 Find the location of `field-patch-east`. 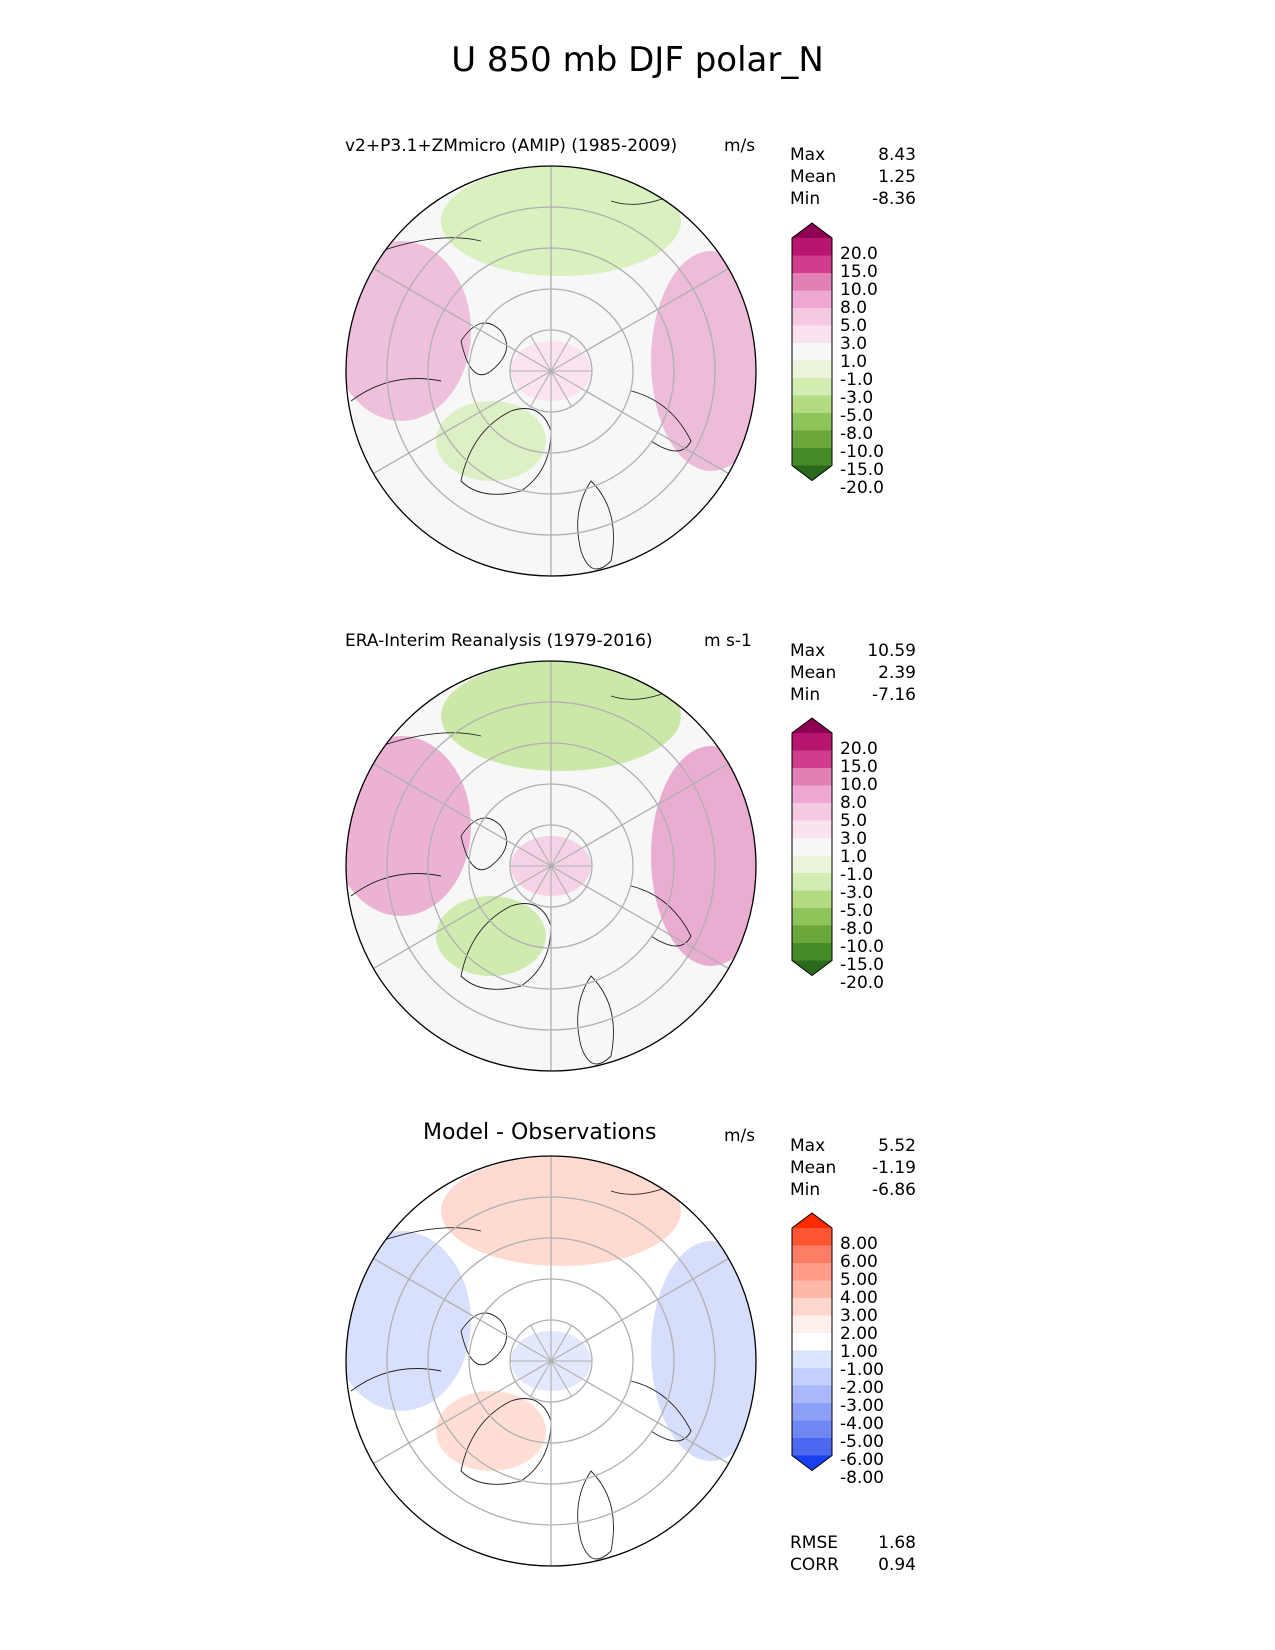

field-patch-east is located at coordinates (703, 856).